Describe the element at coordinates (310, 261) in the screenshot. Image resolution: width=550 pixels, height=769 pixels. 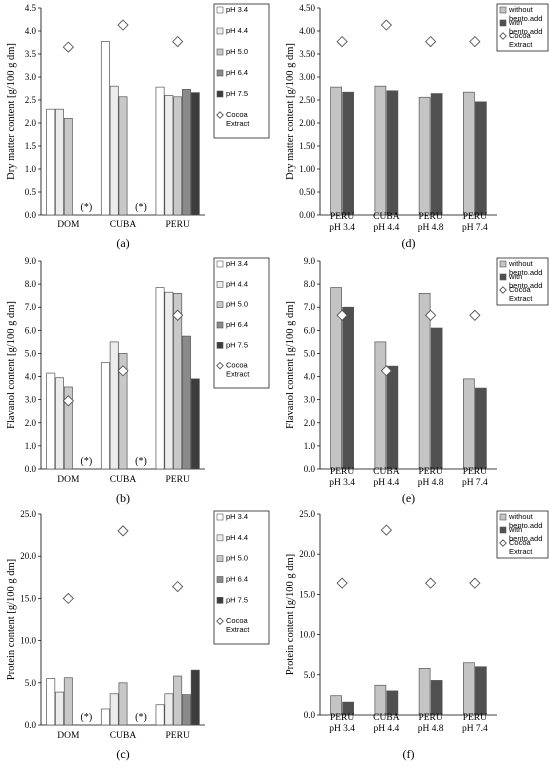
I see `y-tick-label: 9.0` at that location.